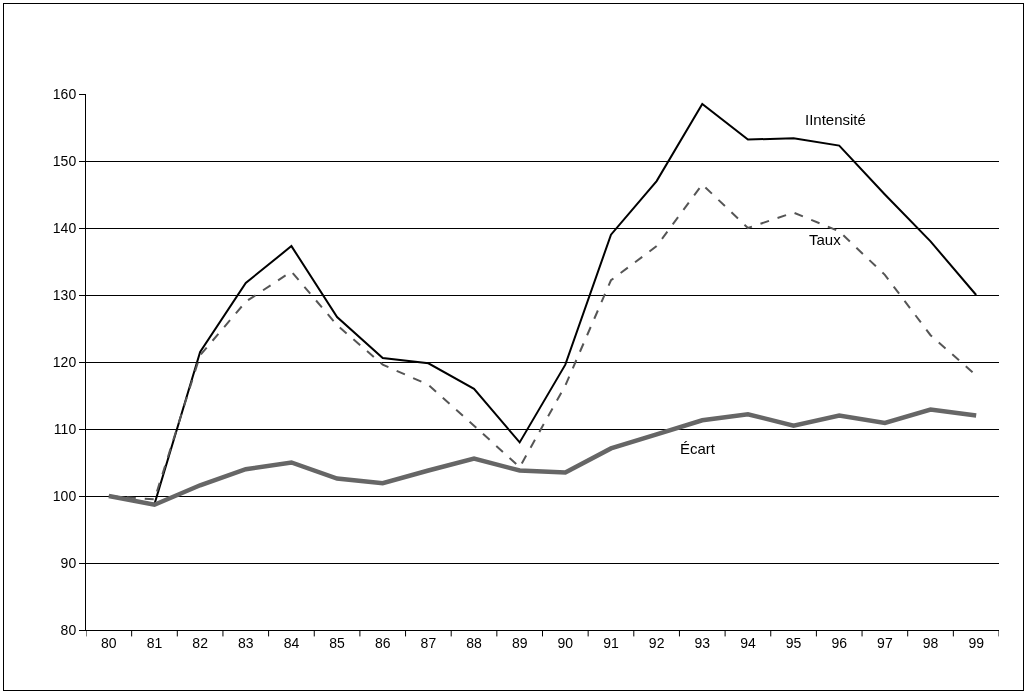 This screenshot has height=694, width=1027. What do you see at coordinates (748, 642) in the screenshot?
I see `x-tick-label: 94` at bounding box center [748, 642].